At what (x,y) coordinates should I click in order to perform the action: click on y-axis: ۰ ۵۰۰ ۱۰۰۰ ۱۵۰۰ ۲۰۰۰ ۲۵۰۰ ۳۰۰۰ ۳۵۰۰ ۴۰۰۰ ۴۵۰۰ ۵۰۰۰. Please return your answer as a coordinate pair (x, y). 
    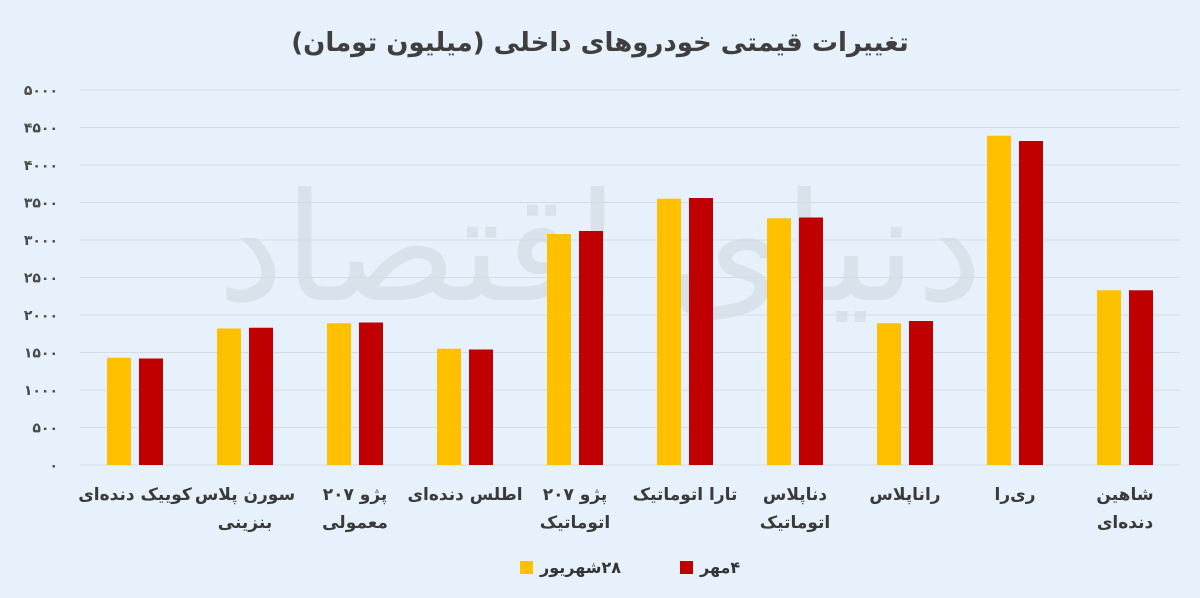
    Looking at the image, I should click on (41, 278).